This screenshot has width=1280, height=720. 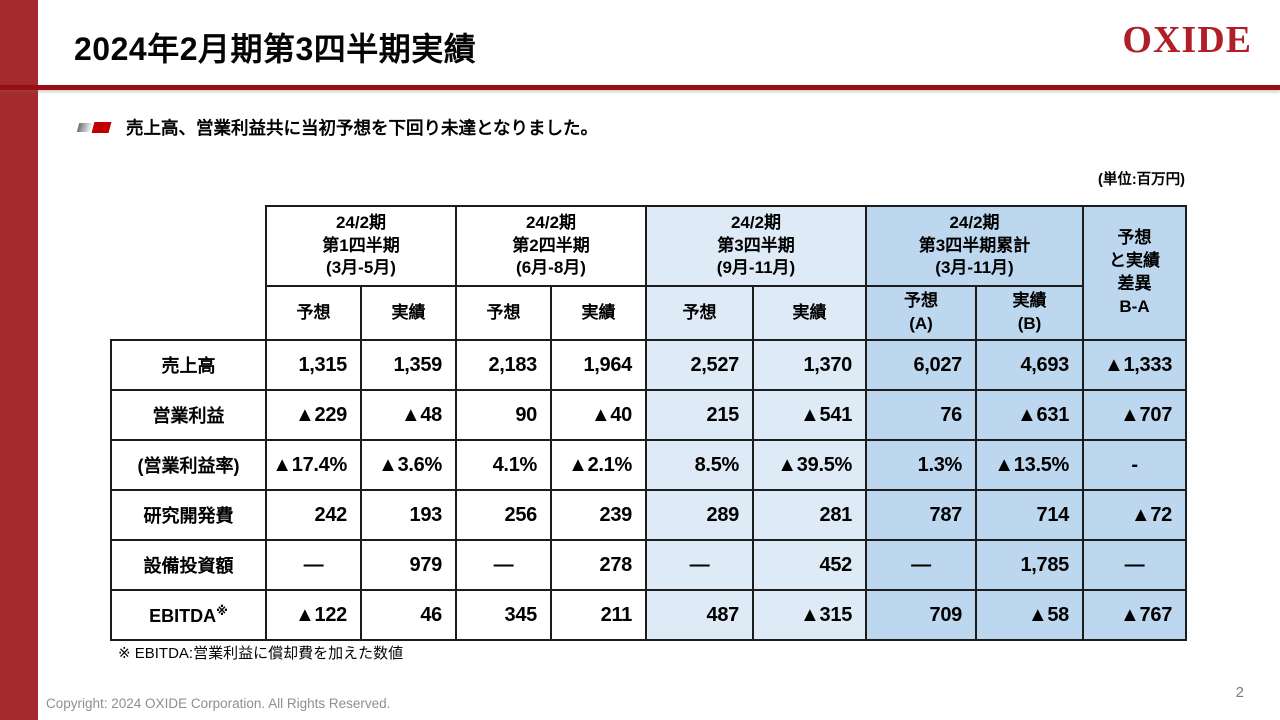 I want to click on table-cell: ▲13.5%, so click(x=1030, y=465).